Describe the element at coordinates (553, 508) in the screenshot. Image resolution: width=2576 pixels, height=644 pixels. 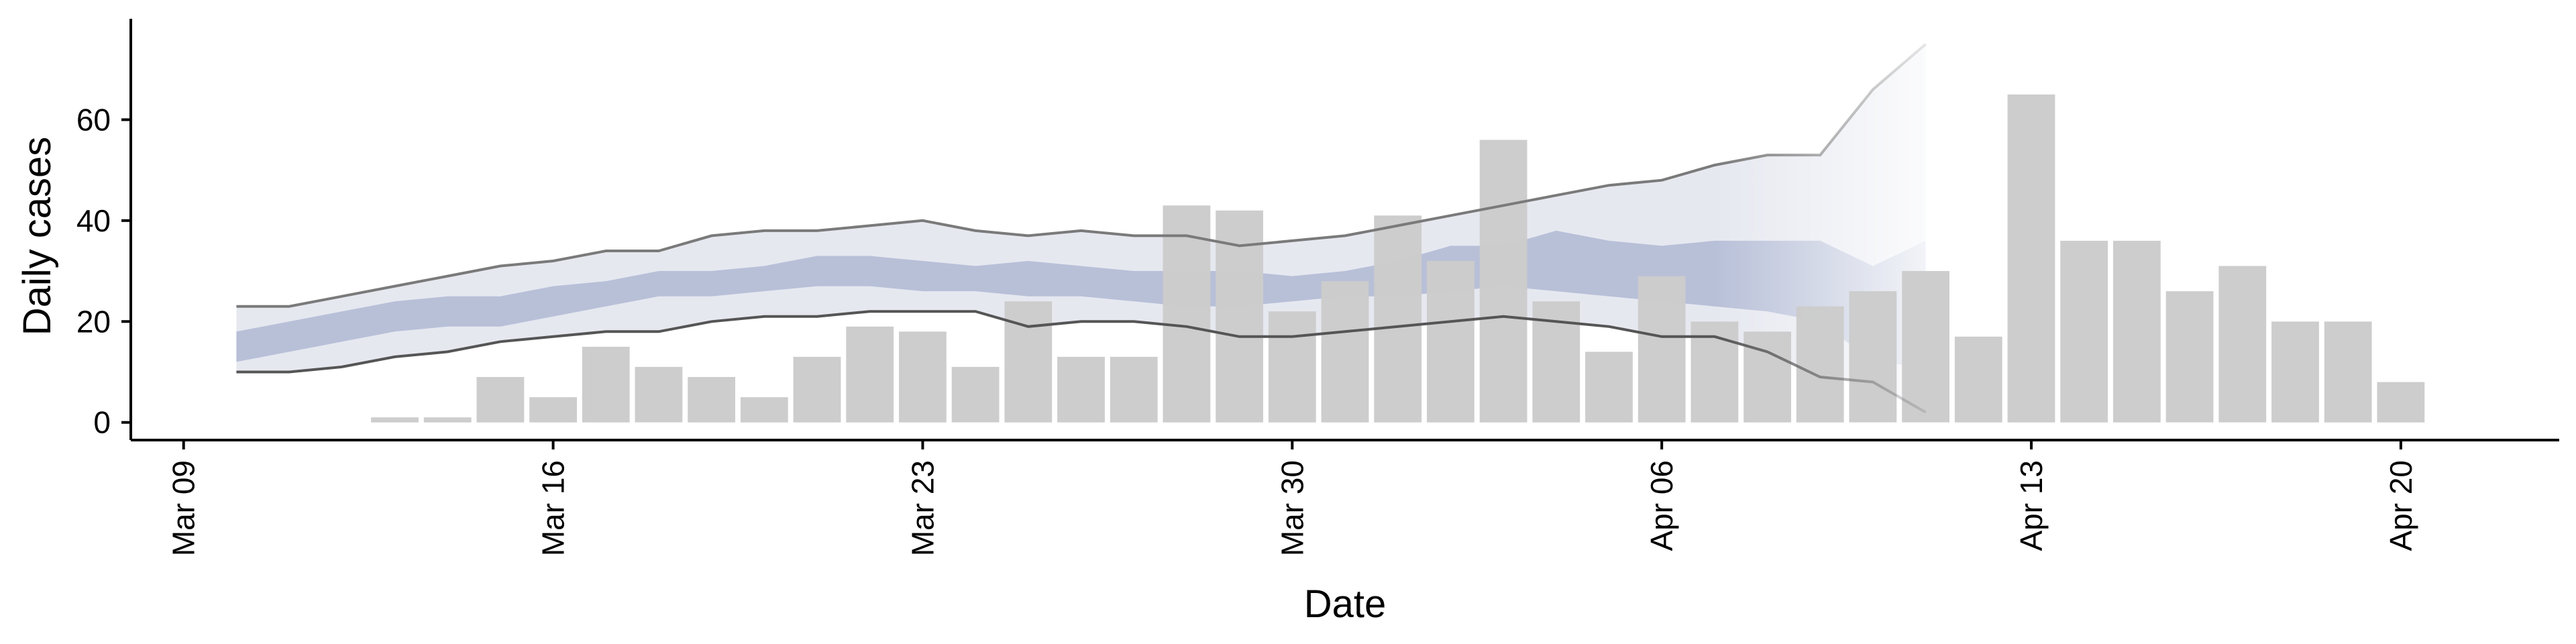
I see `x-tick-label: Mar 16` at that location.